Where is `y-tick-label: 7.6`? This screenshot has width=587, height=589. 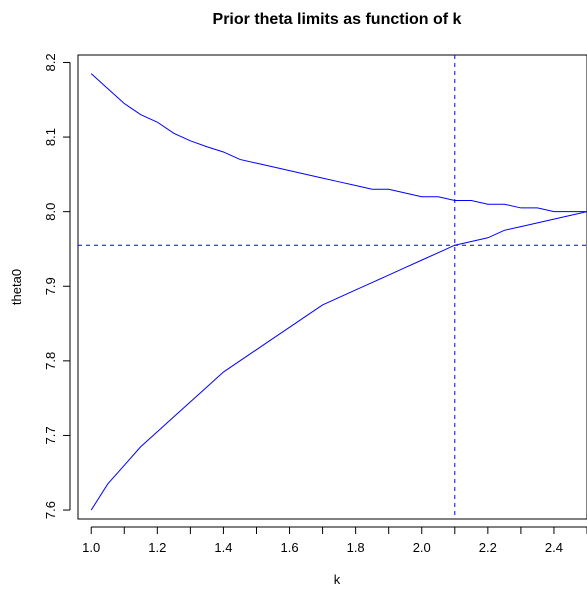 y-tick-label: 7.6 is located at coordinates (50, 510).